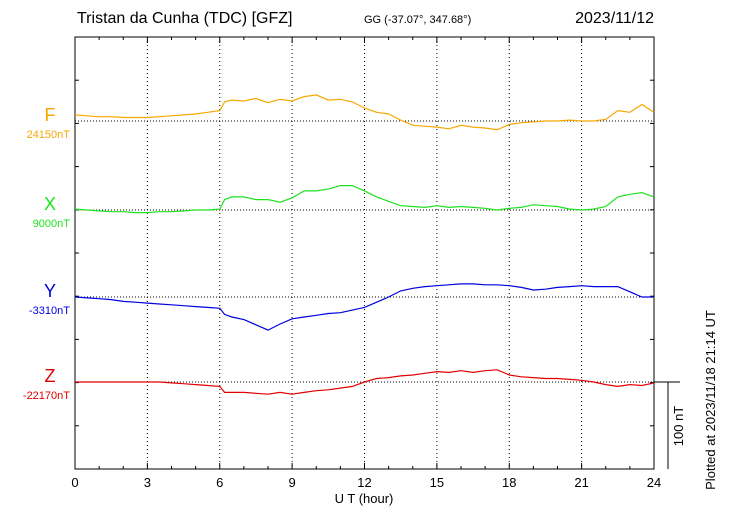  I want to click on x-tick-label-15: 15, so click(437, 482).